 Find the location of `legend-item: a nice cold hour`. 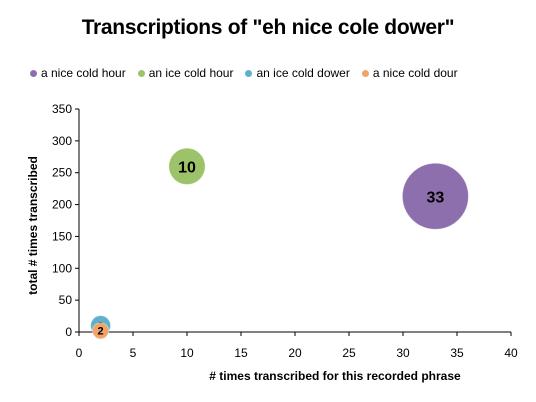

legend-item: a nice cold hour is located at coordinates (78, 73).